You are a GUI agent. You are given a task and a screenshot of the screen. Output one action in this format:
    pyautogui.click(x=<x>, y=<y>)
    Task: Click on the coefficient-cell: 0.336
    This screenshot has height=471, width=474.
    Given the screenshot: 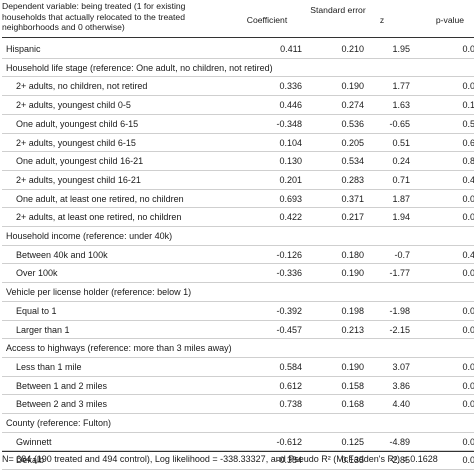 What is the action you would take?
    pyautogui.click(x=290, y=86)
    